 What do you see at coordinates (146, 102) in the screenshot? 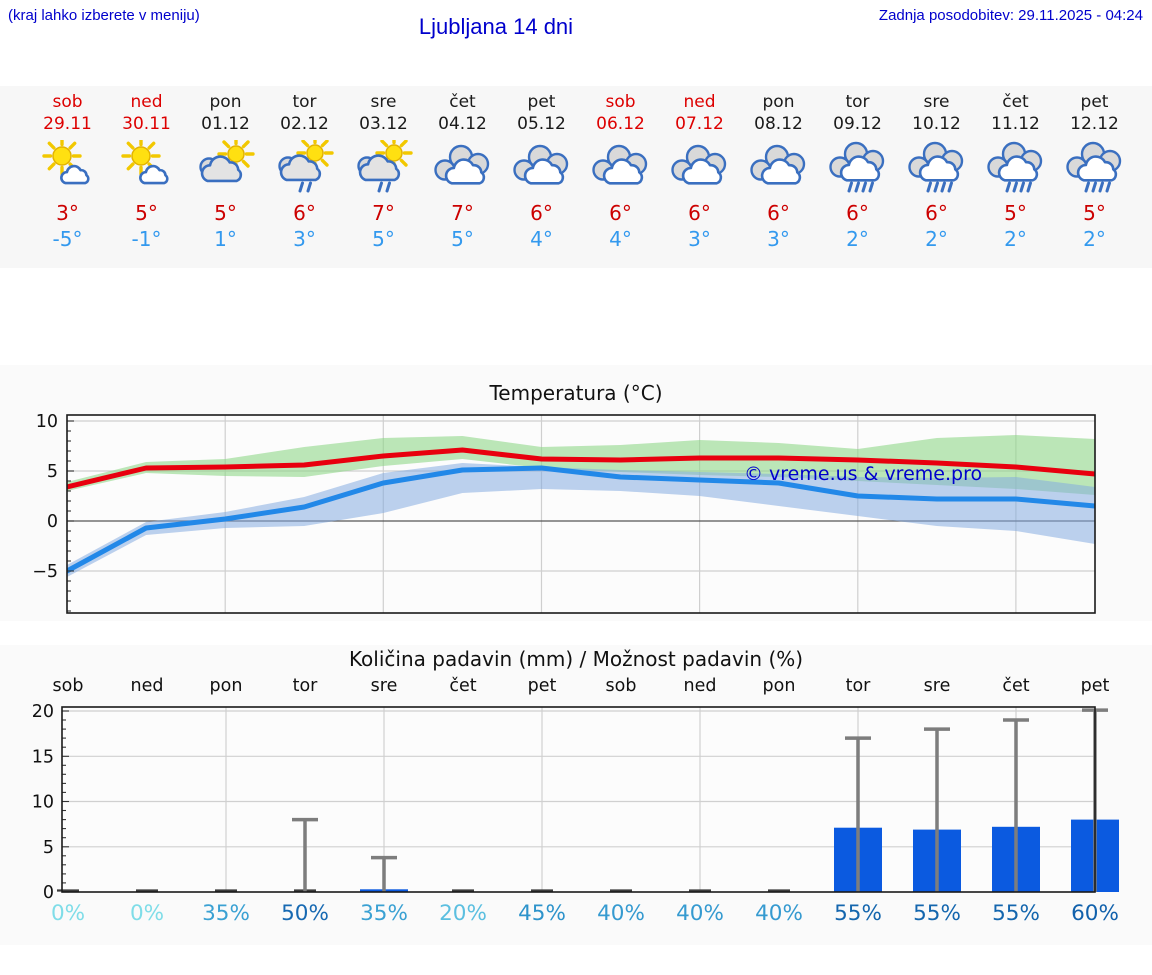
I see `day-name: ned` at bounding box center [146, 102].